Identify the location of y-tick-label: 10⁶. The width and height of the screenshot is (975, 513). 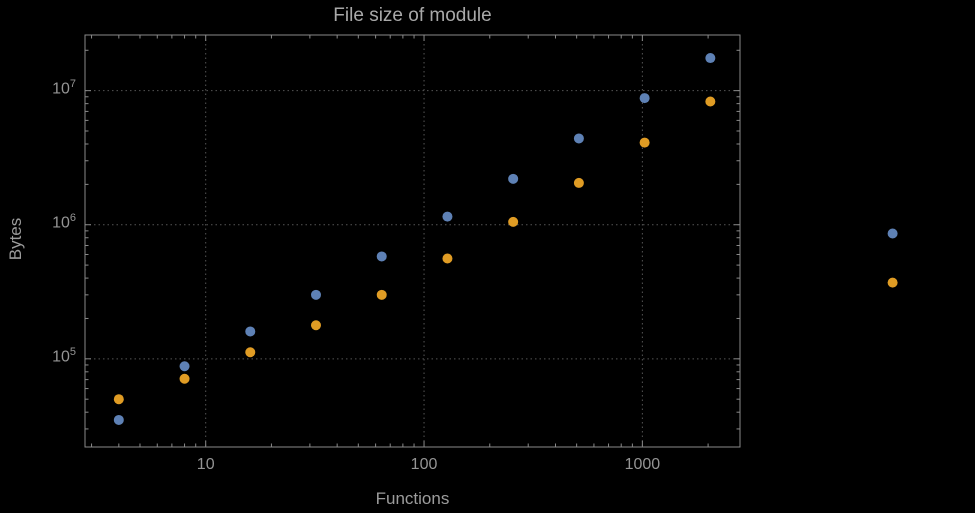
(64, 221).